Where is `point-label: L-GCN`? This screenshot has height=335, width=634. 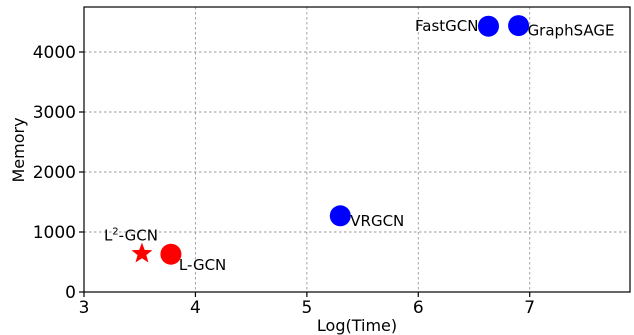
point-label: L-GCN is located at coordinates (202, 265).